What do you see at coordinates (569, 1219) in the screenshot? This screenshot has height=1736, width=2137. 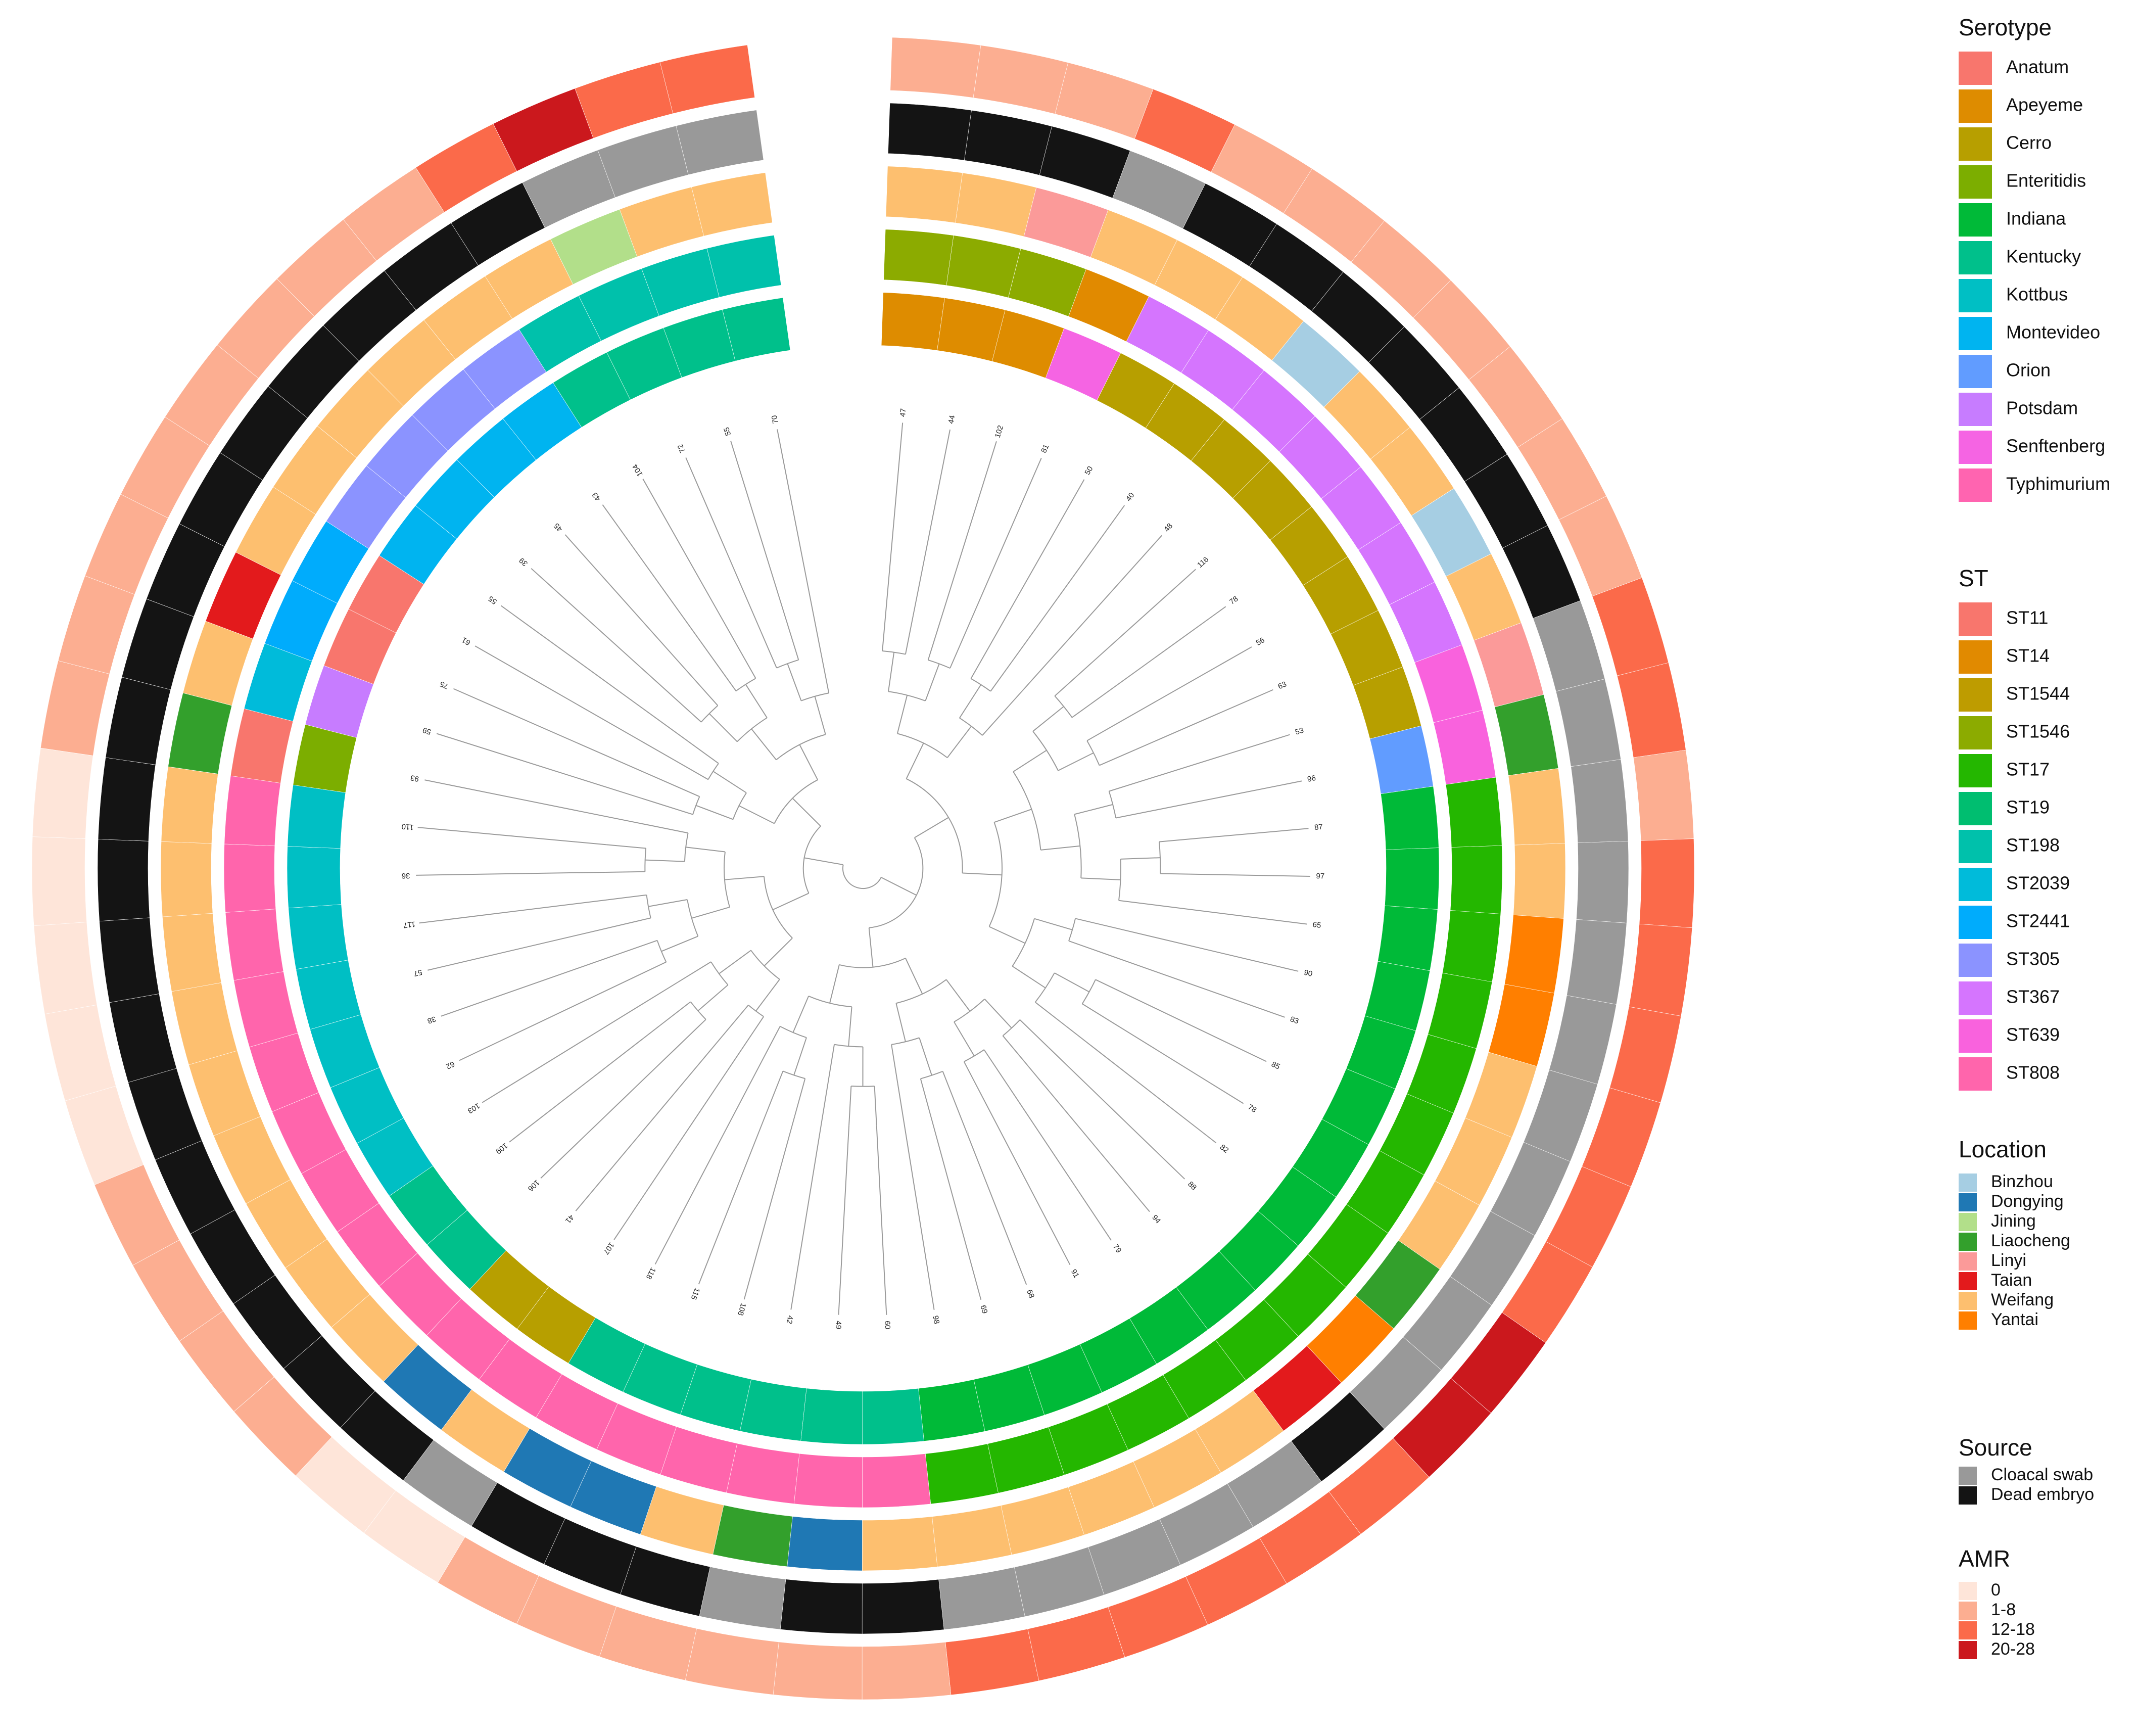 I see `leaf-label: 41` at bounding box center [569, 1219].